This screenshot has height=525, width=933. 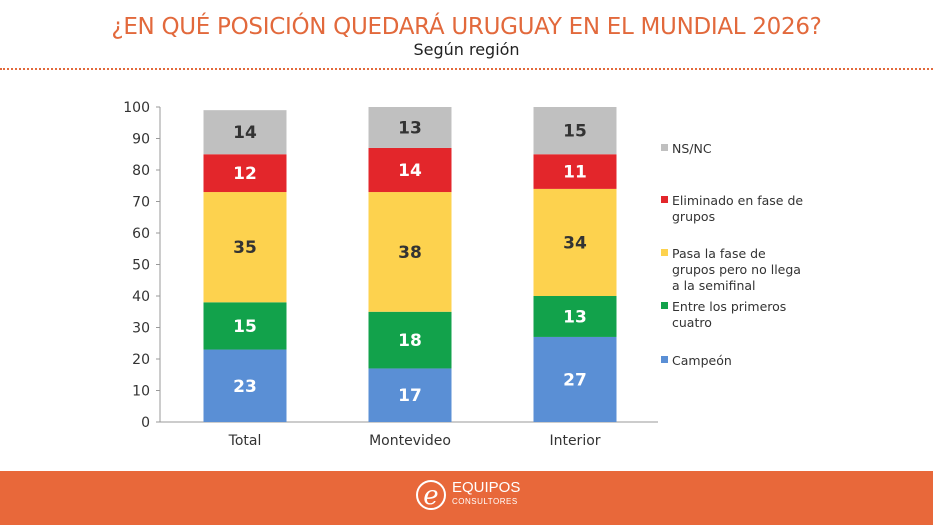 I want to click on legend-label: grupos, so click(x=693, y=216).